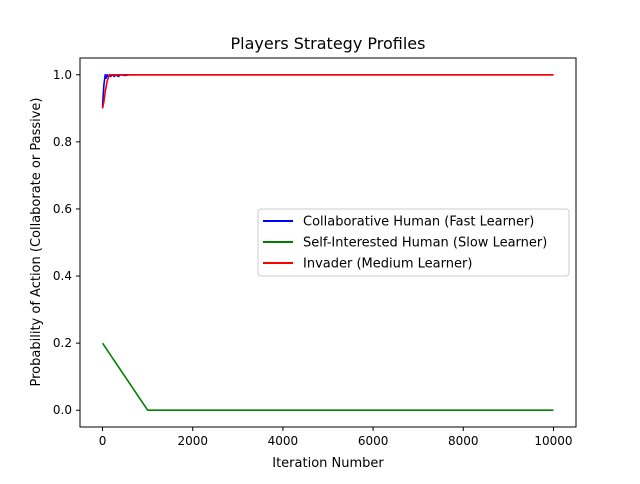 This screenshot has width=640, height=484. Describe the element at coordinates (62, 410) in the screenshot. I see `y-tick-label: 0.0` at that location.